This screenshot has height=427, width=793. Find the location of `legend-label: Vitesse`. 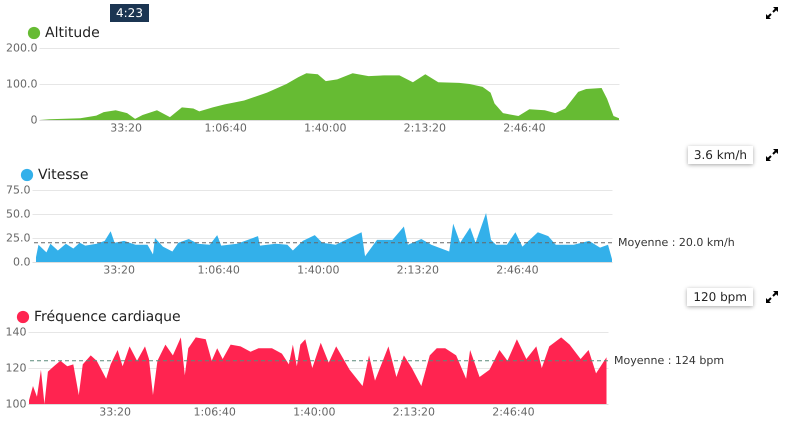

legend-label: Vitesse is located at coordinates (63, 175).